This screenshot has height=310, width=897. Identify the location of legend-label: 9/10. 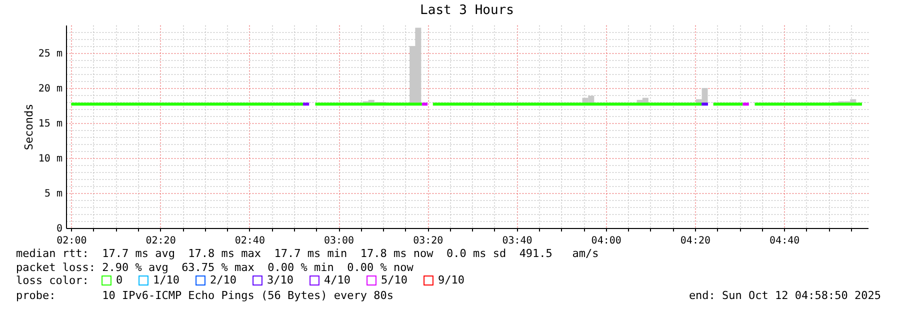
(451, 280).